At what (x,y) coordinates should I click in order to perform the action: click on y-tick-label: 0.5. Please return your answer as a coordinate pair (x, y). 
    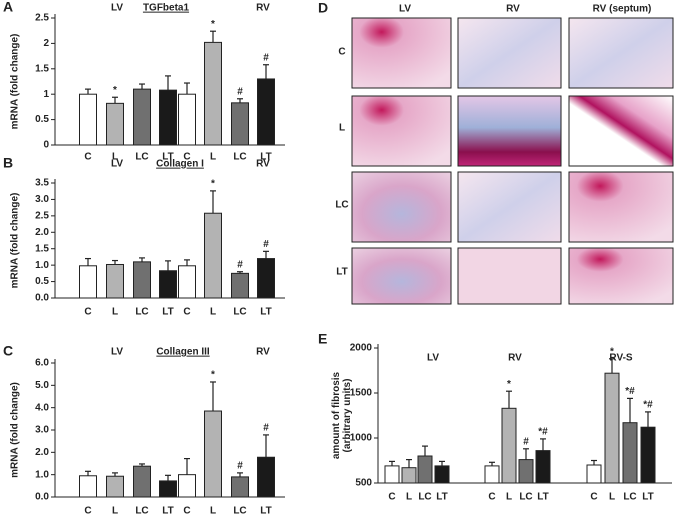
    Looking at the image, I should click on (42, 281).